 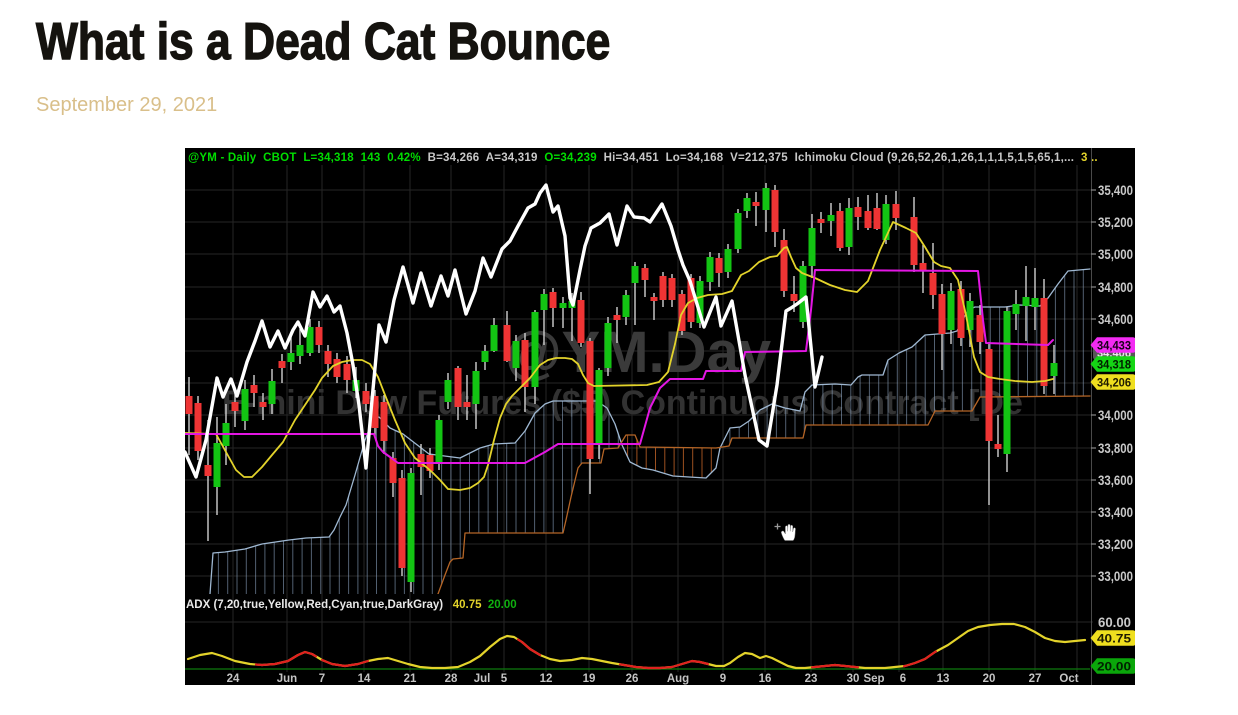 What do you see at coordinates (943, 679) in the screenshot?
I see `svg-text: 13` at bounding box center [943, 679].